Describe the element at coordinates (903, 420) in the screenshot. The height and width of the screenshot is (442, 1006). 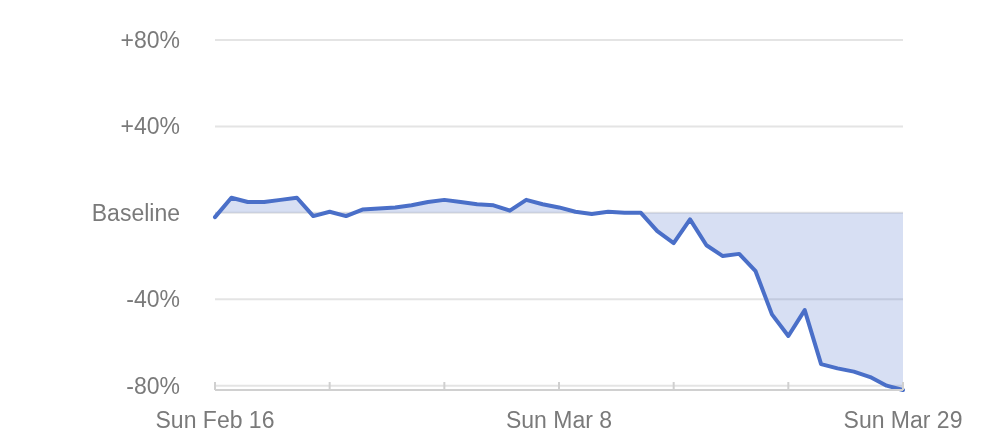
I see `x-tick-label: Sun Mar 29` at that location.